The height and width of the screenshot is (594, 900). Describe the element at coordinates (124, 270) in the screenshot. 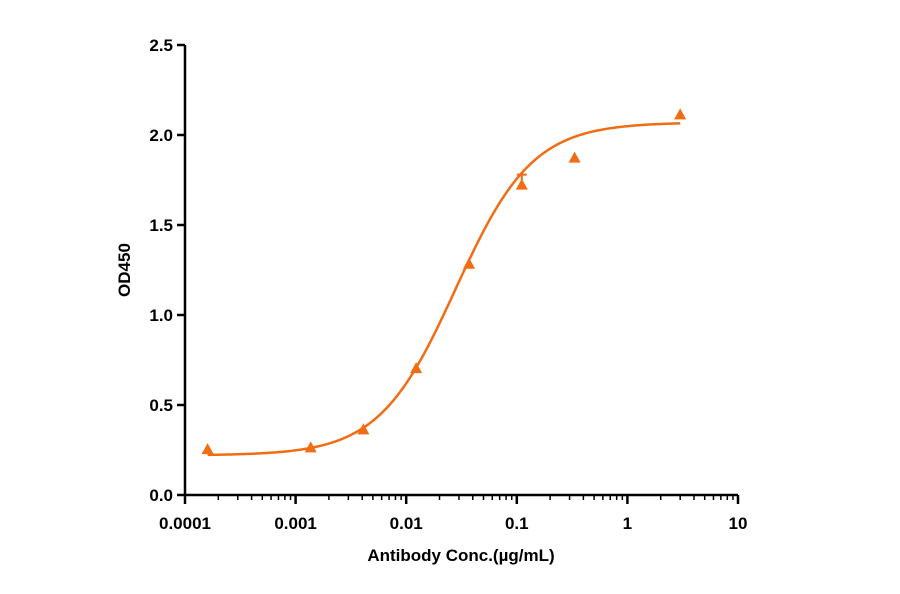

I see `y-axis-title: OD450` at that location.